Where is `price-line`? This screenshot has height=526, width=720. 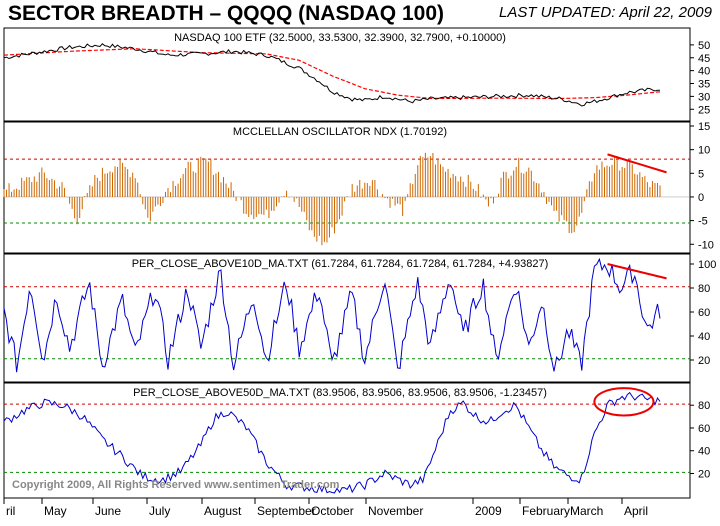 price-line is located at coordinates (331, 75).